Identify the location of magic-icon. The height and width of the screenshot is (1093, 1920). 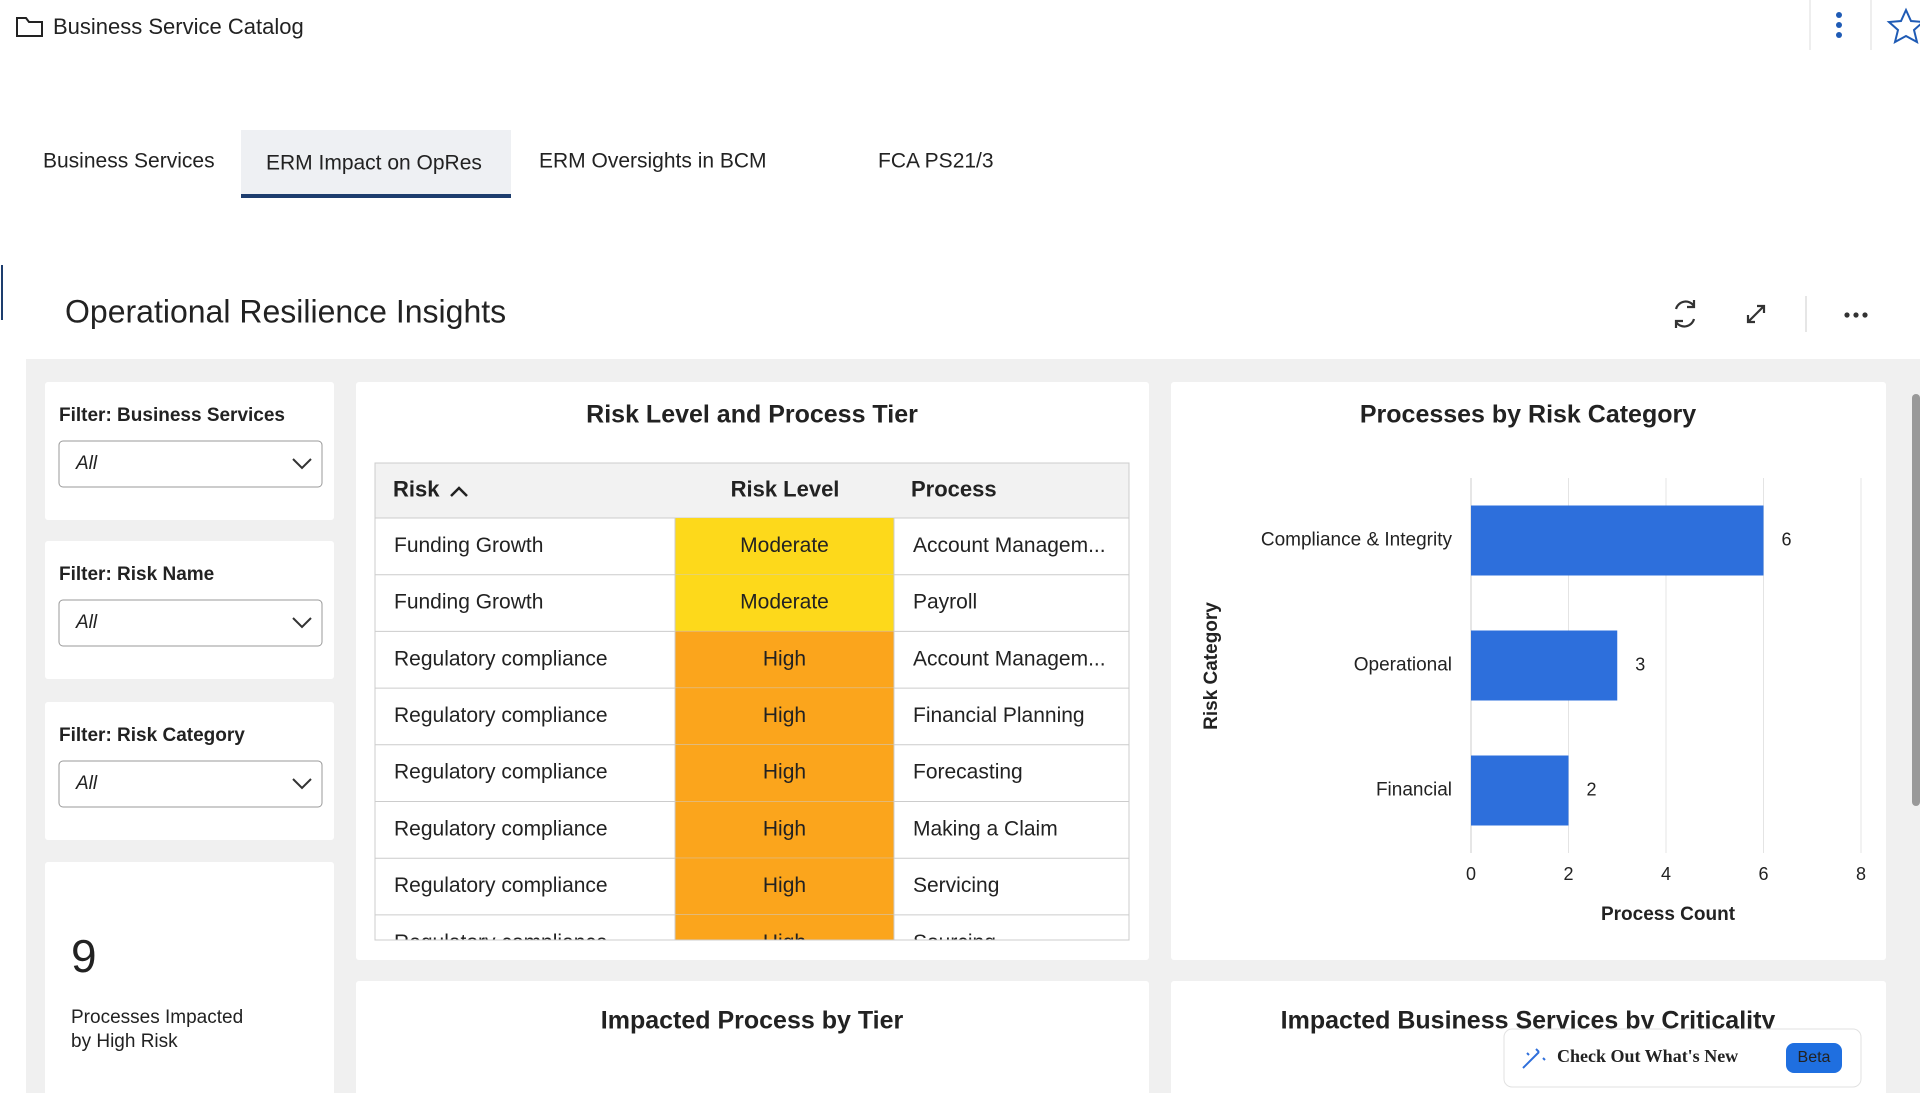
(1534, 1058).